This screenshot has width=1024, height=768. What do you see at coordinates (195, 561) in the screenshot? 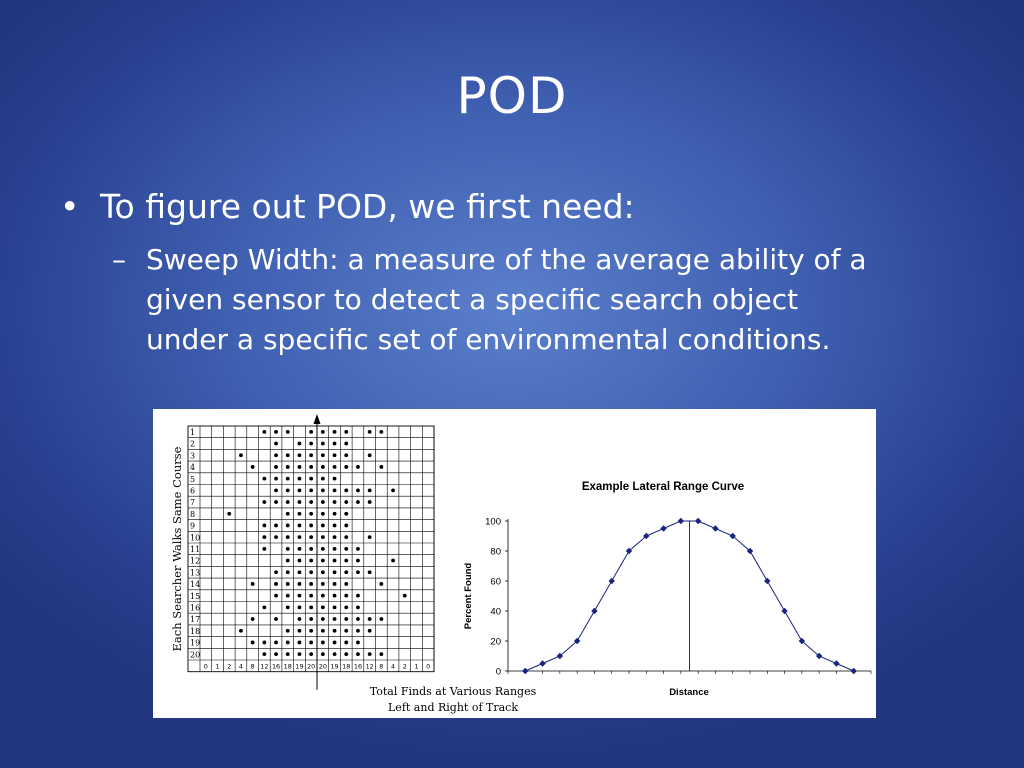
I see `grid-row-label: 12` at bounding box center [195, 561].